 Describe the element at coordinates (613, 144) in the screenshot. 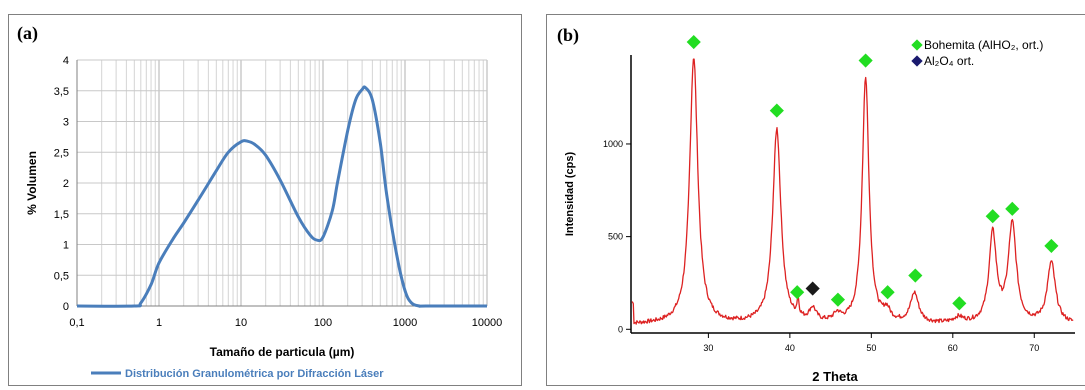

I see `y-tick-label: 1000` at that location.